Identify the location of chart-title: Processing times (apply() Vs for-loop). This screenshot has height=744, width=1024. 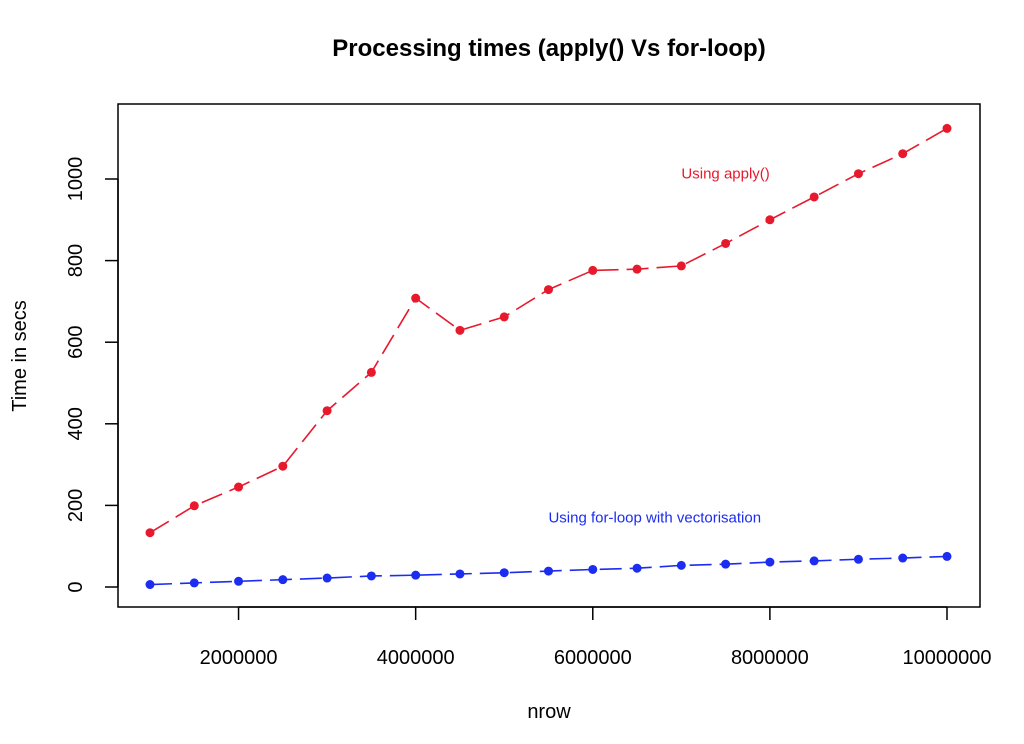
(548, 48).